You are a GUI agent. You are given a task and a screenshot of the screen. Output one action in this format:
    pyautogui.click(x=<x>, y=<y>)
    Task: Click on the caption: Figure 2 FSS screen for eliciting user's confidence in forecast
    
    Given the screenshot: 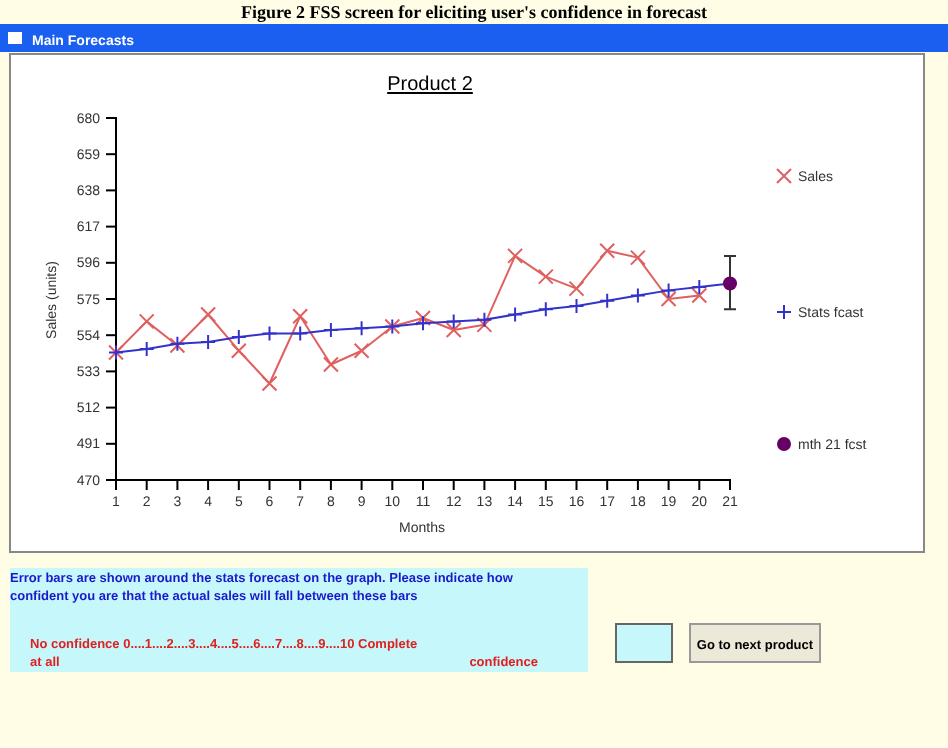 What is the action you would take?
    pyautogui.click(x=474, y=12)
    